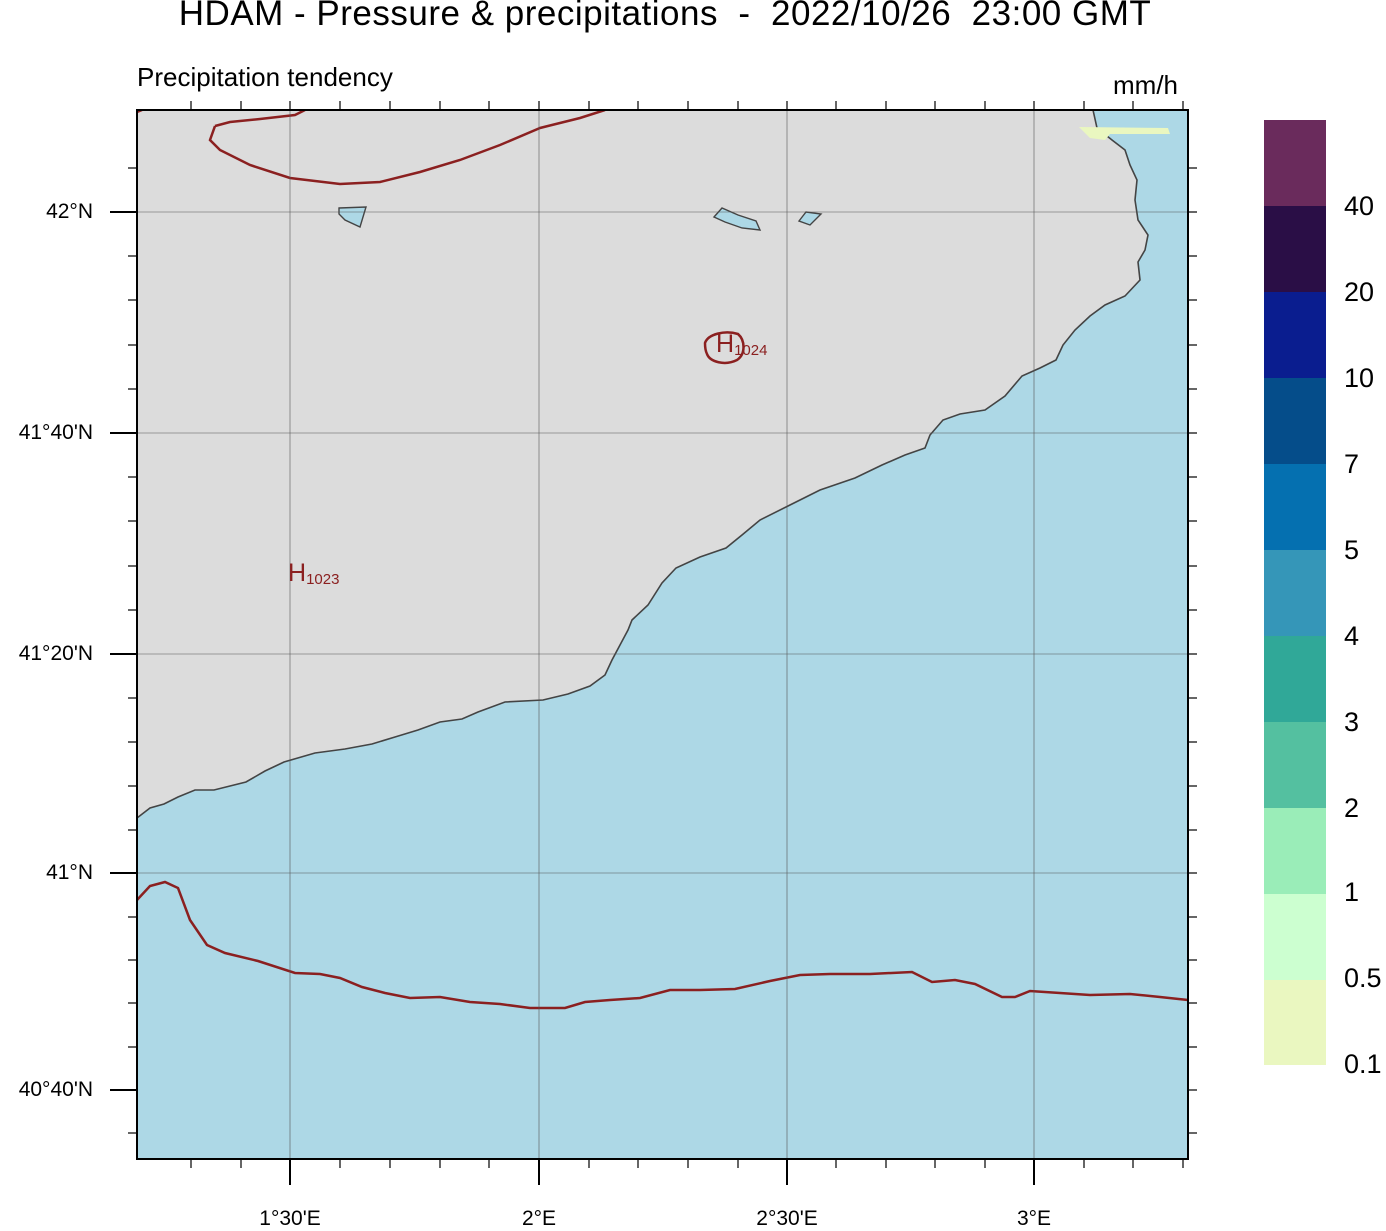 This screenshot has height=1231, width=1386. I want to click on isobar-south, so click(662, 945).